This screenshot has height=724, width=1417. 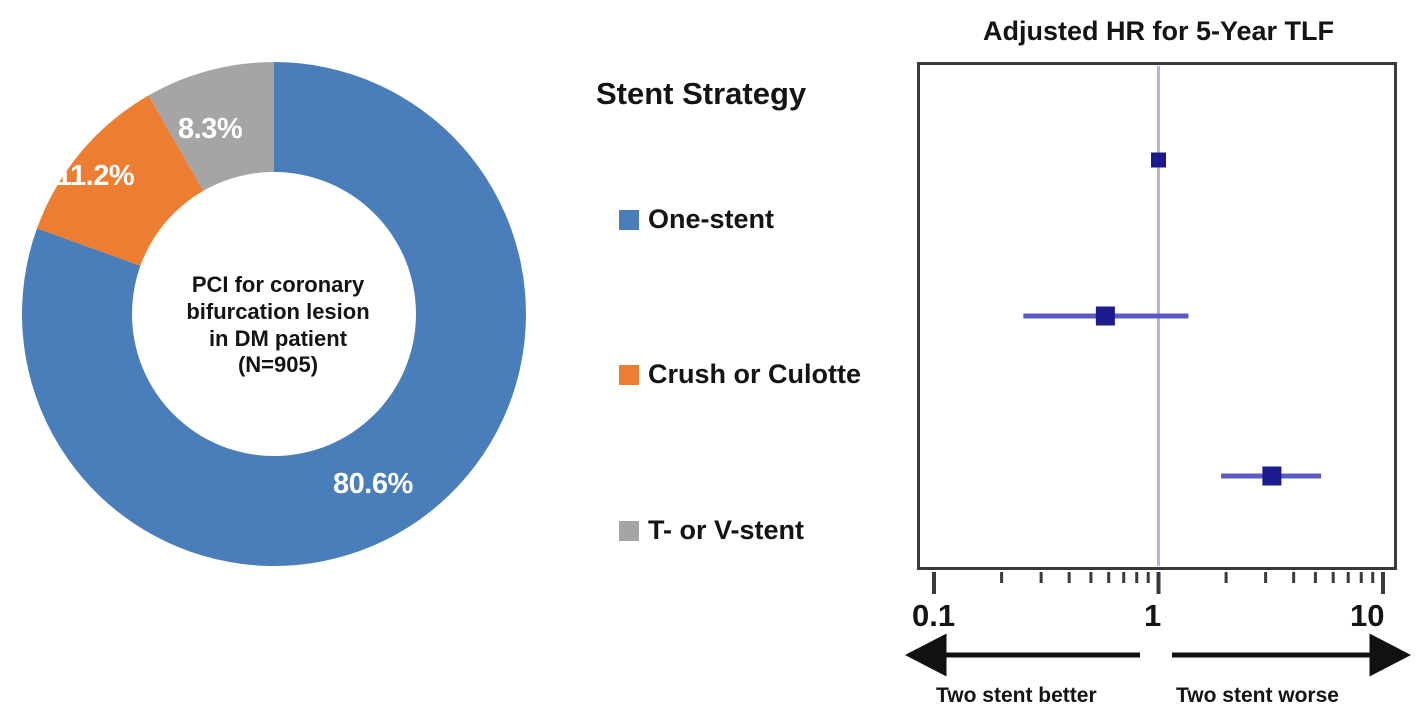 I want to click on legend-swatch-icon-t-or-v-stent, so click(x=629, y=530).